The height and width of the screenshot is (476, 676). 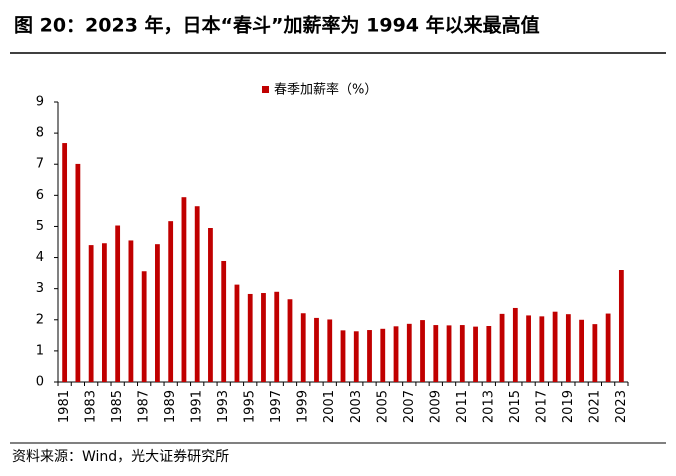 I want to click on x-tick-label: 1997, so click(x=276, y=406).